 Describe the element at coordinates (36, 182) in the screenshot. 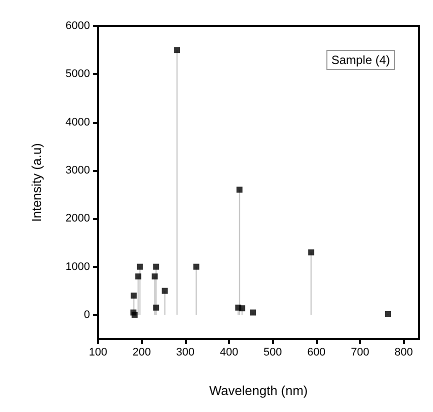

I see `y-axis-title: Intensity (a.u)` at that location.